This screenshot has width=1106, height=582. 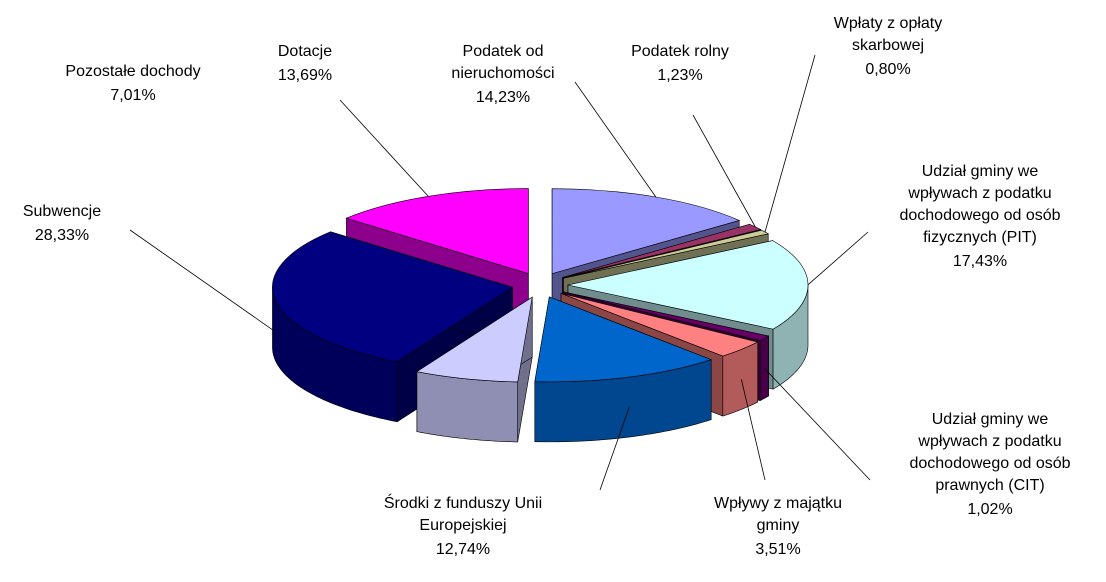 I want to click on slice-category-line: gminy, so click(x=778, y=525).